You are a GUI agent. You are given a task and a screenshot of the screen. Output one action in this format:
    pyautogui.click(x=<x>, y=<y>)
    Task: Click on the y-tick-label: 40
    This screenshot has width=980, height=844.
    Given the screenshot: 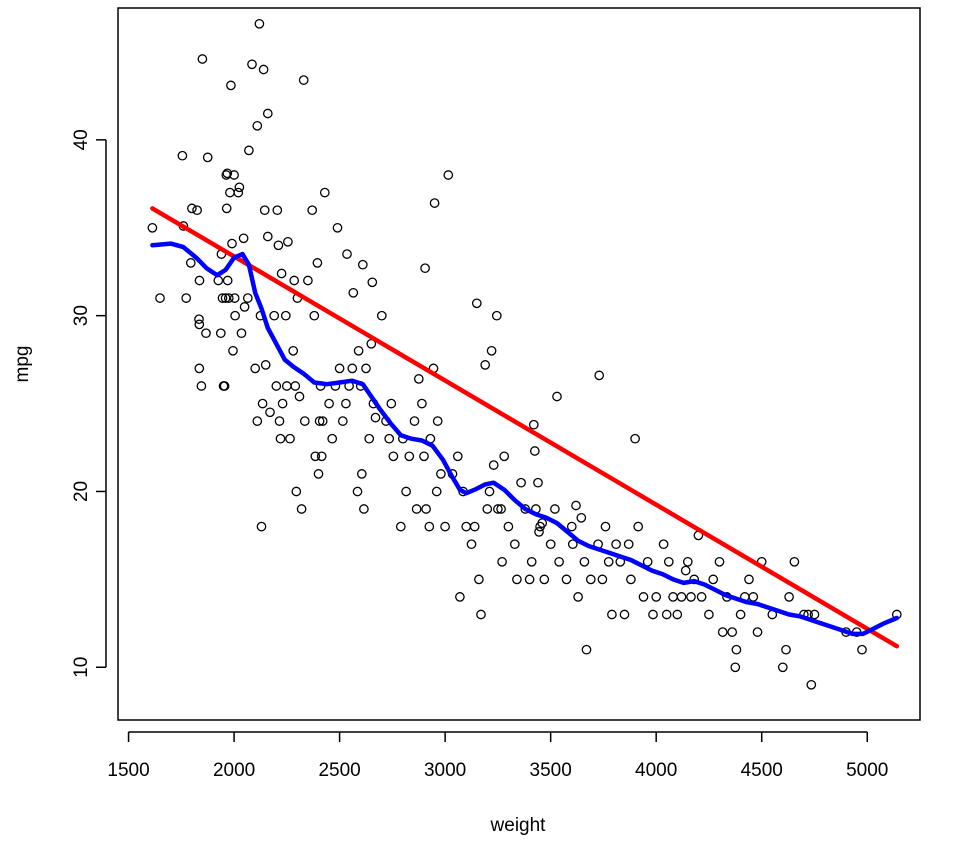 What is the action you would take?
    pyautogui.click(x=81, y=139)
    